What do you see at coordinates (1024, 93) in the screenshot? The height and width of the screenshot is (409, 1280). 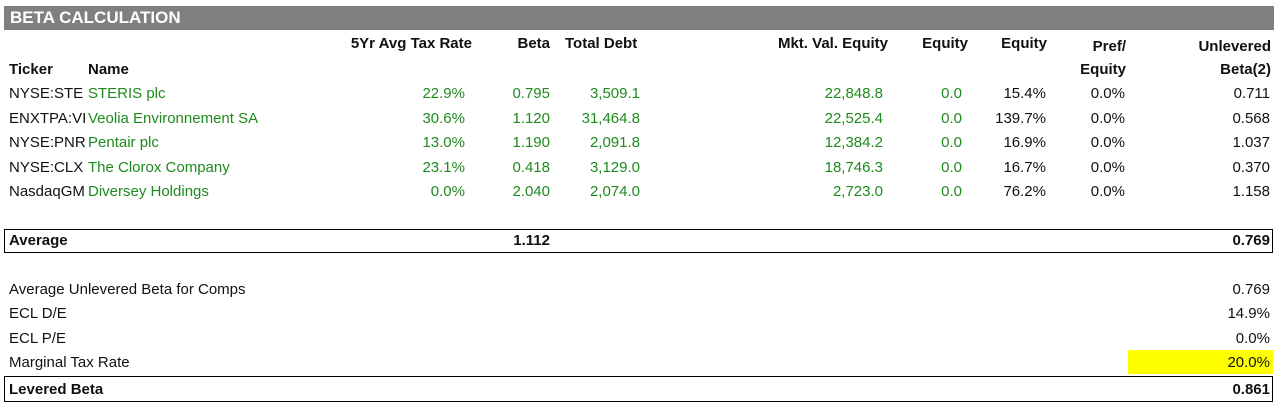 I see `row-equity-ratio: 15.4%` at bounding box center [1024, 93].